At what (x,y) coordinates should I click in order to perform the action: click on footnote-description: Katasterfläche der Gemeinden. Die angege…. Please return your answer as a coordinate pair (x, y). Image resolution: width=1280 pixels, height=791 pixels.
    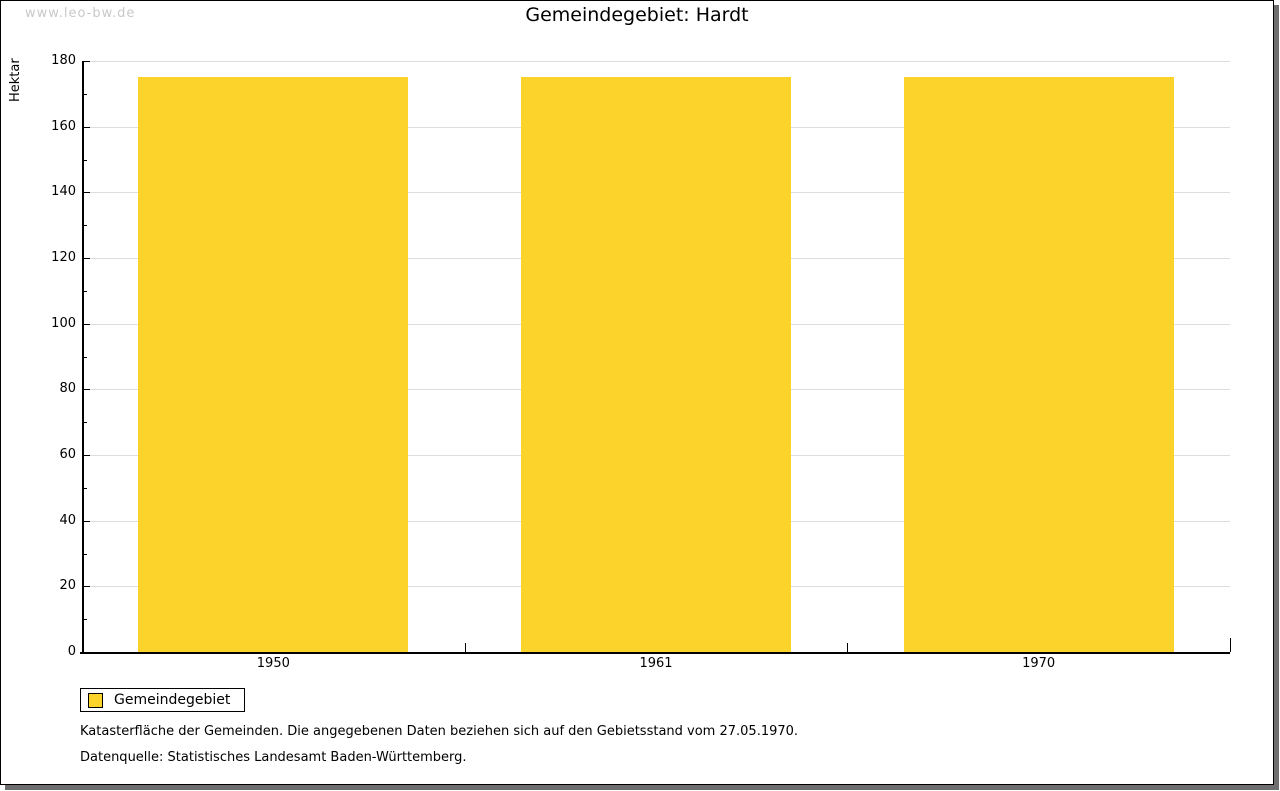
    Looking at the image, I should click on (439, 731).